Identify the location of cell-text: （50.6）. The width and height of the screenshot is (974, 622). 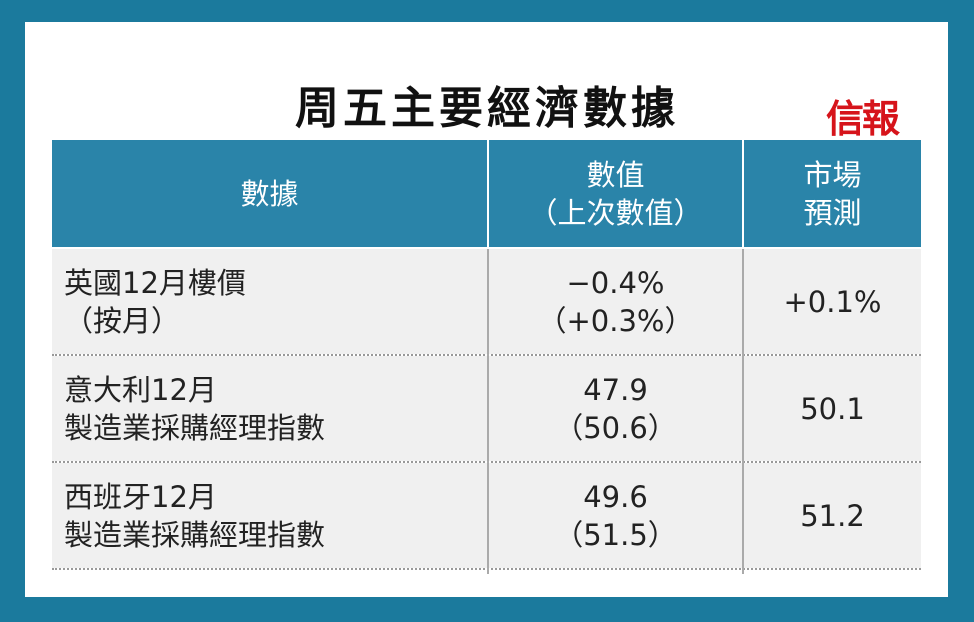
(615, 427).